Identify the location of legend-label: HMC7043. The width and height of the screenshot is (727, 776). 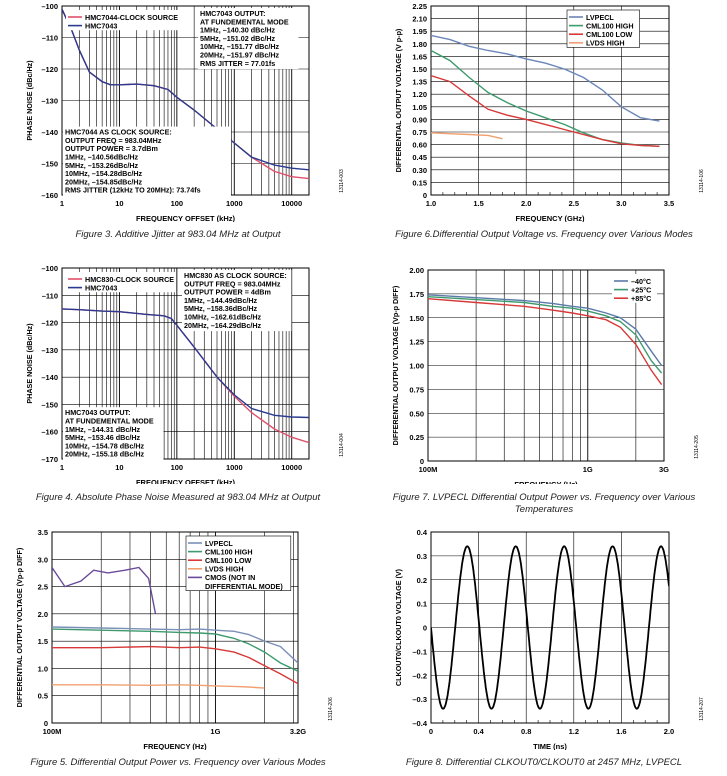
(101, 287).